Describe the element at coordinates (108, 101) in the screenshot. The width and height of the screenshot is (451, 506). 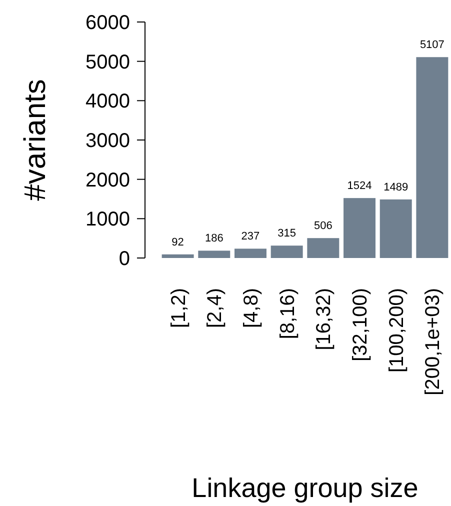
I see `y-tick-label: 4000` at that location.